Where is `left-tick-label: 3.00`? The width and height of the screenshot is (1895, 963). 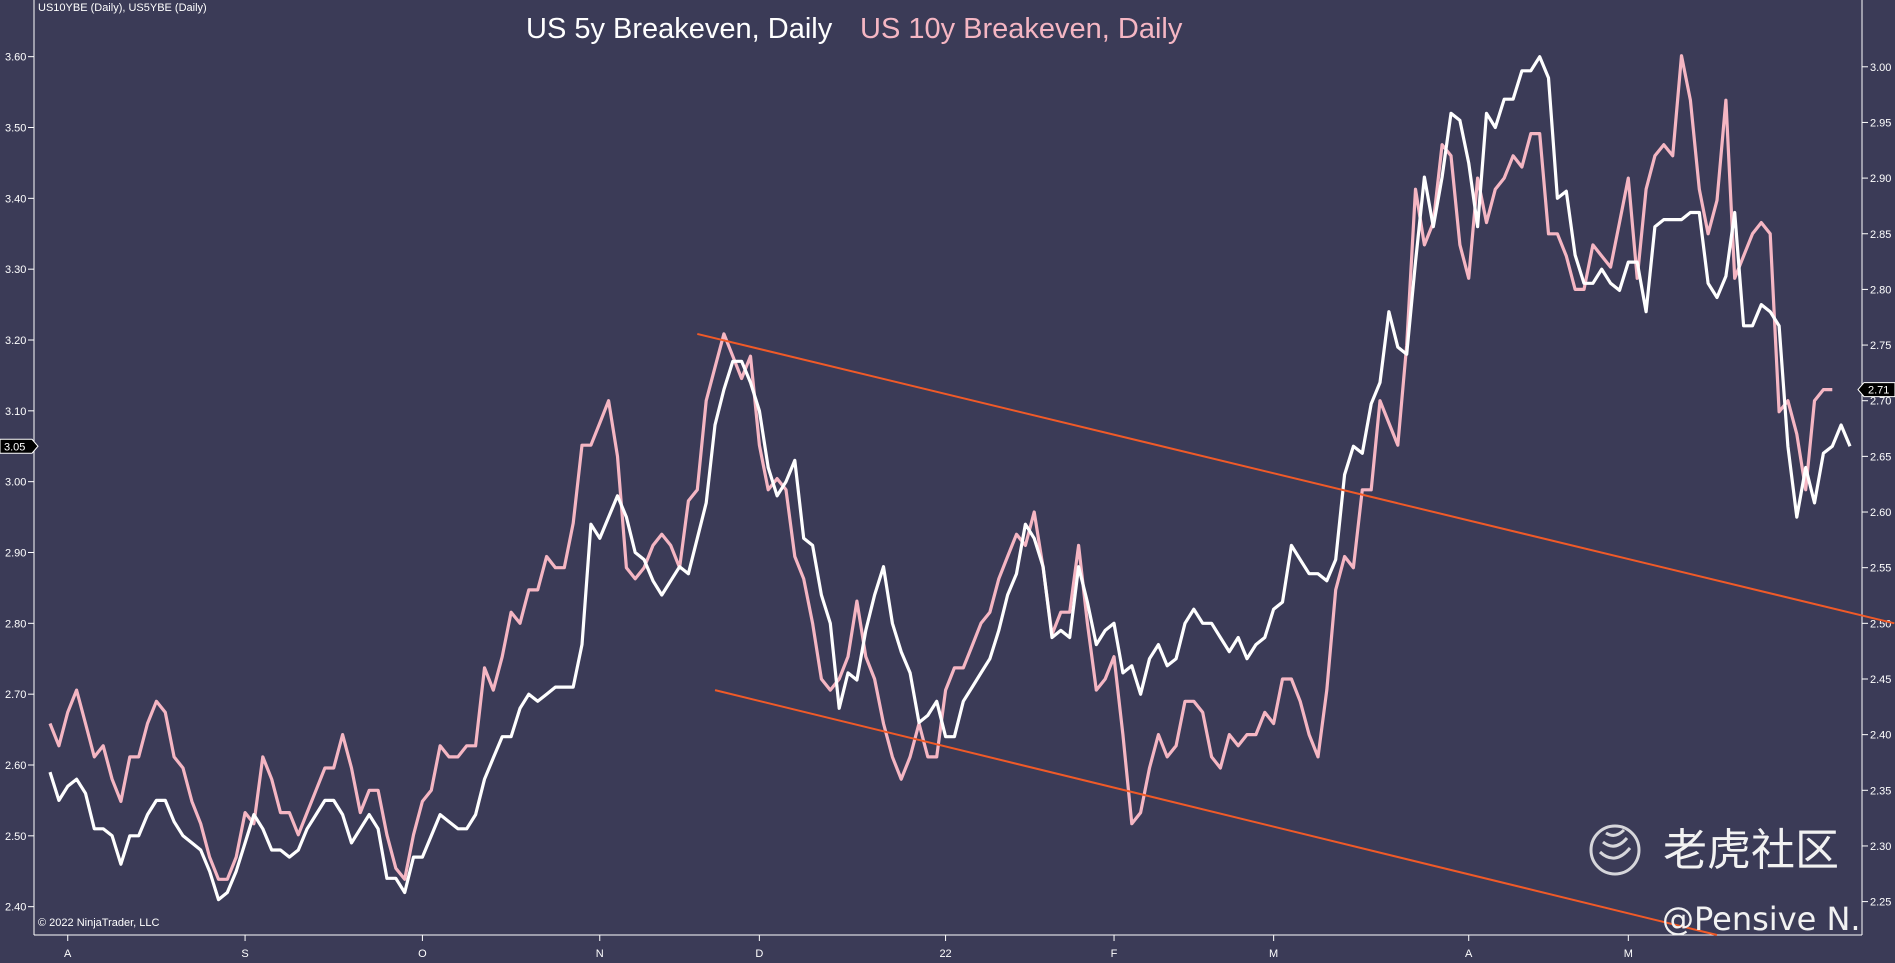
left-tick-label: 3.00 is located at coordinates (15, 483).